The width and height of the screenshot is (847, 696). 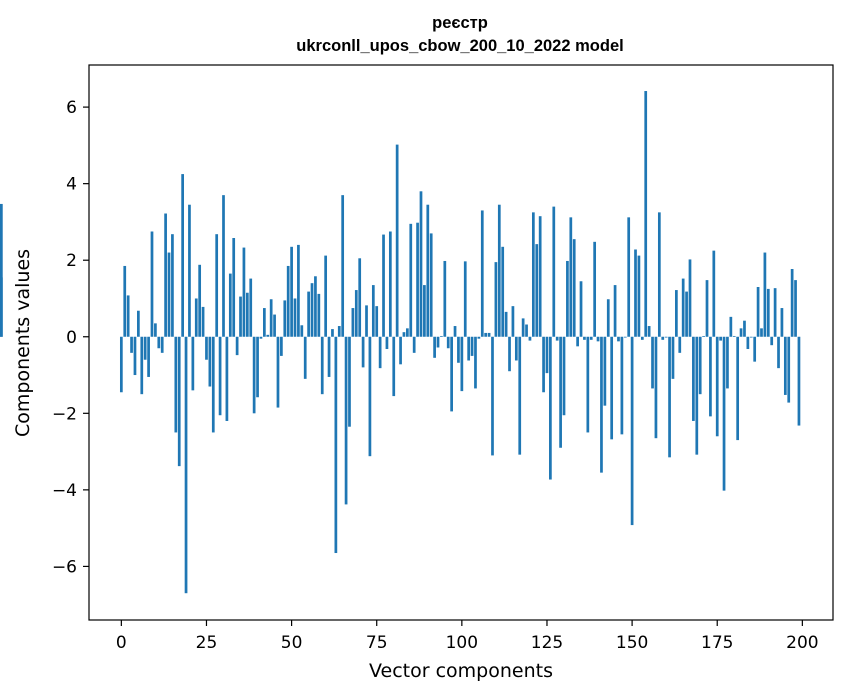 I want to click on x-tick-label: 200, so click(x=802, y=643).